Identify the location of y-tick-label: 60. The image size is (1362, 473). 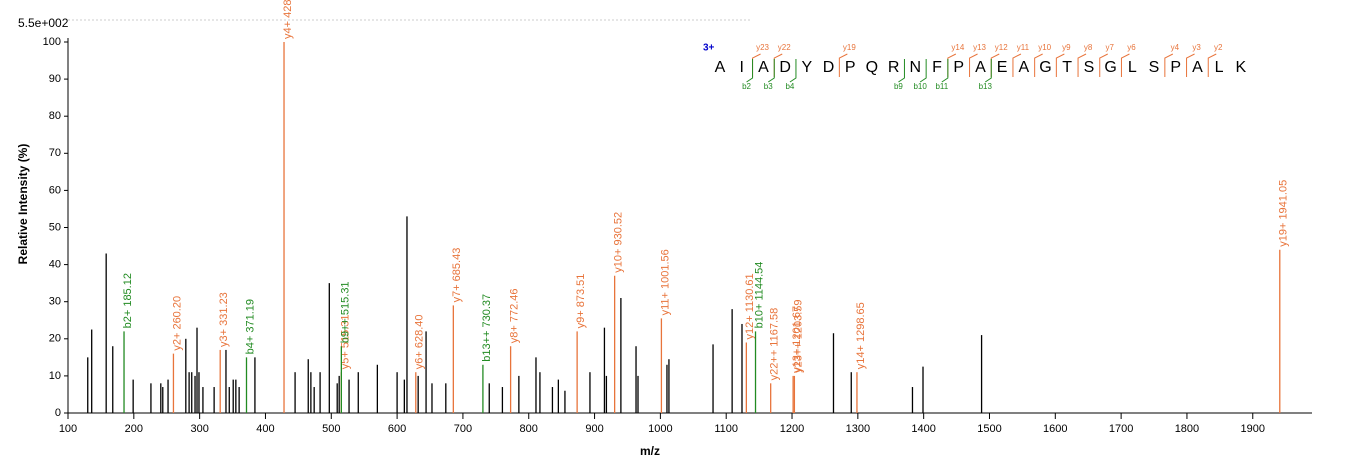
(55, 190).